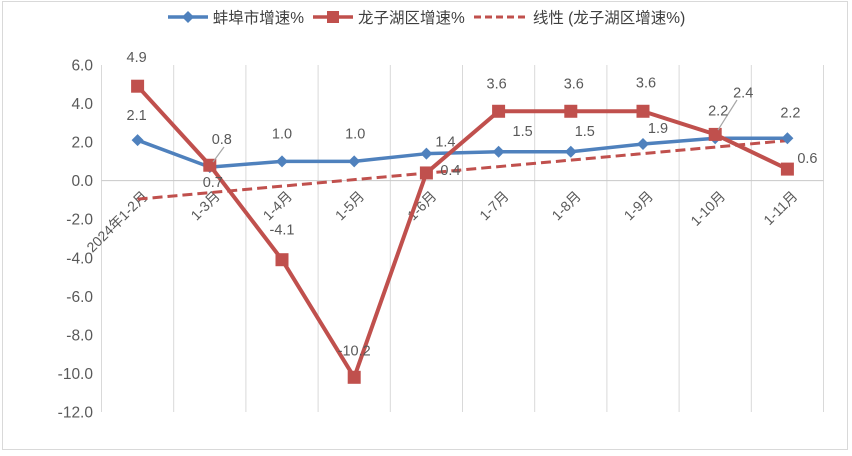 Image resolution: width=852 pixels, height=456 pixels. I want to click on legend-label-longzihu: 龙子湖区增速%, so click(411, 18).